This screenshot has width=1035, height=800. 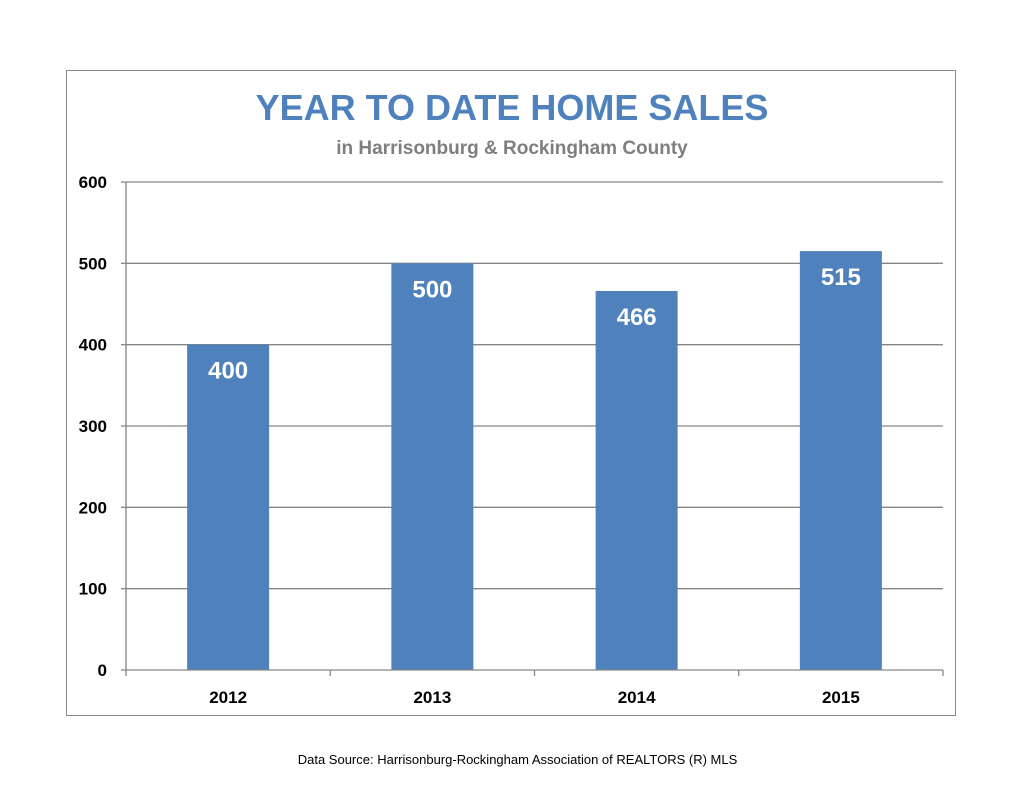 What do you see at coordinates (228, 507) in the screenshot?
I see `bar-2012` at bounding box center [228, 507].